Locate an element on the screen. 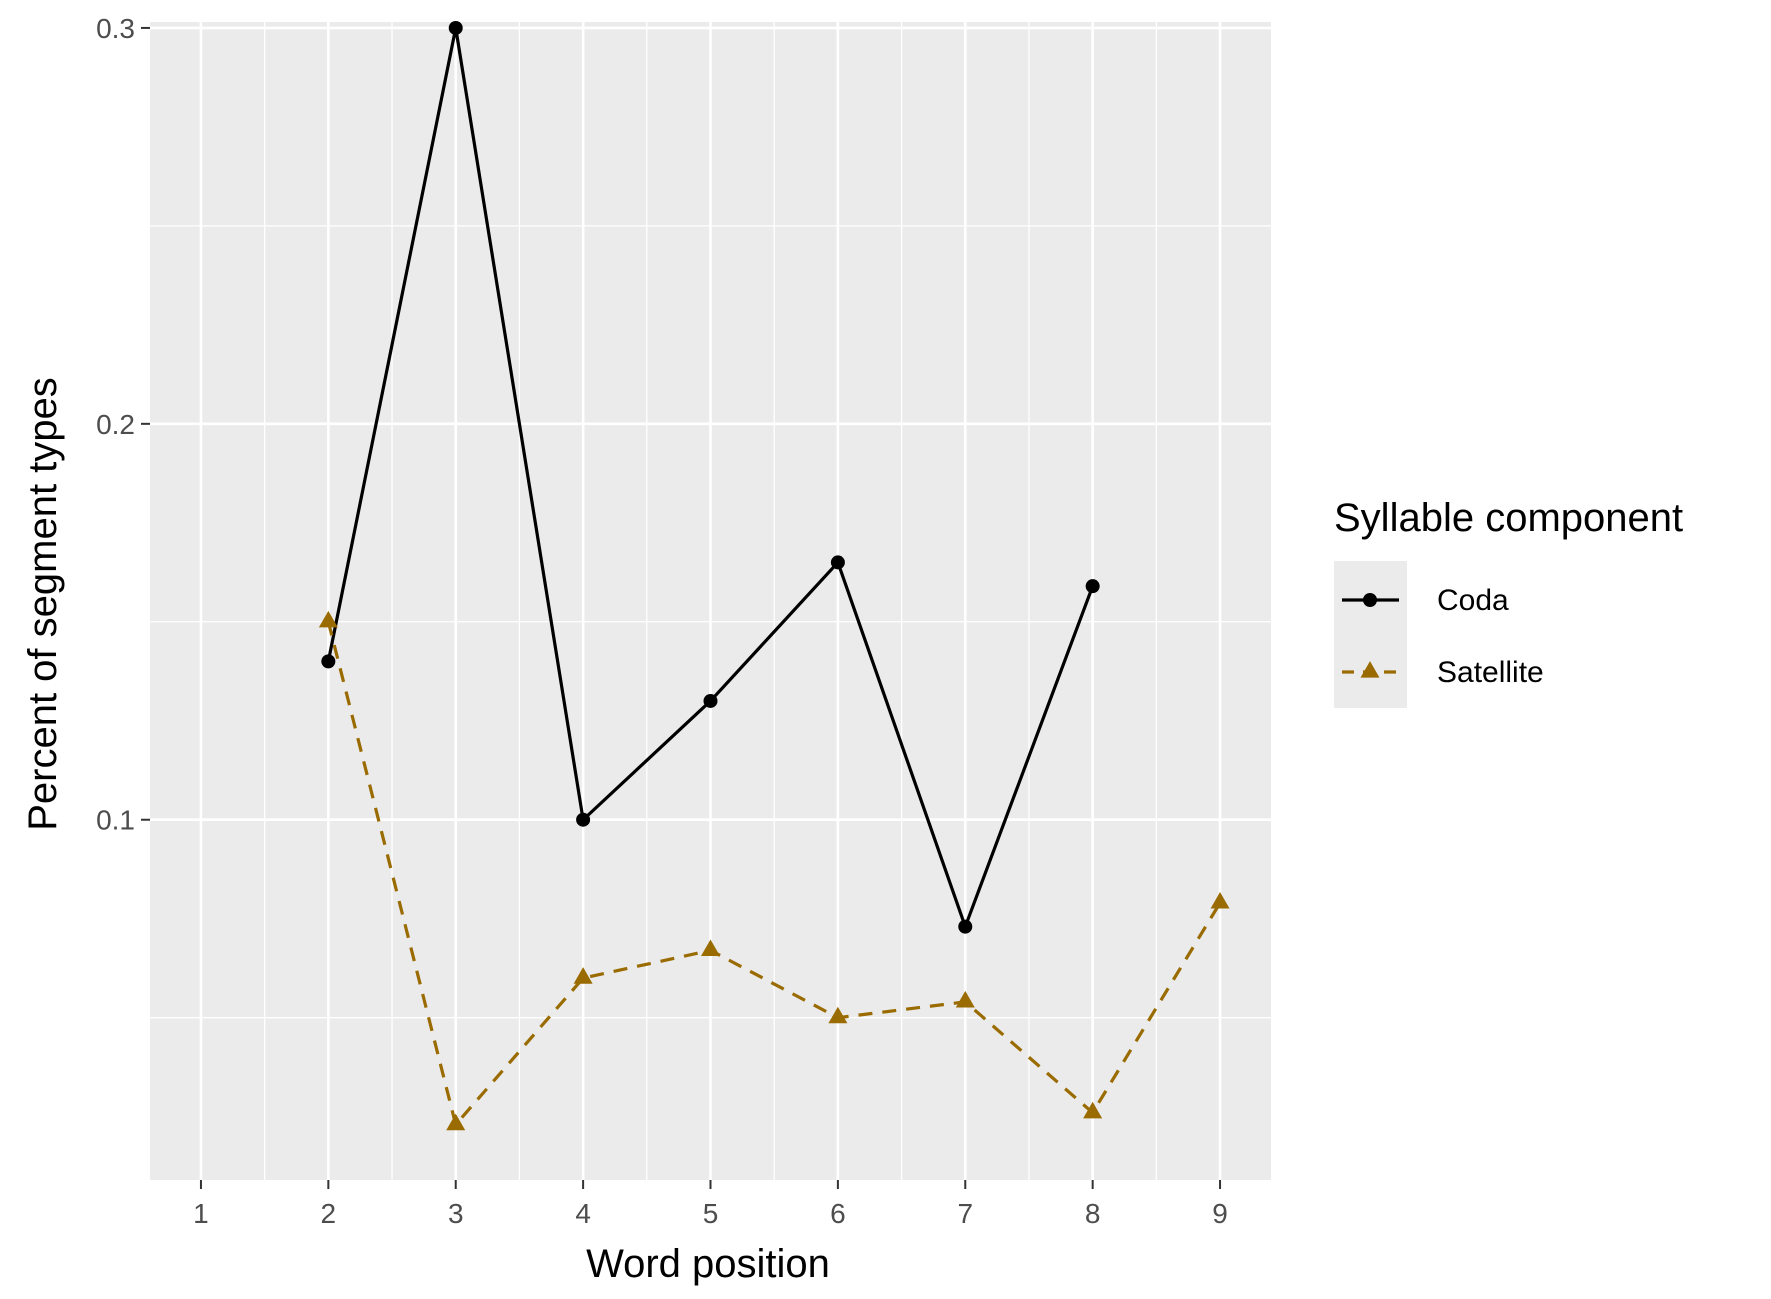 The height and width of the screenshot is (1299, 1771). legend-key-background is located at coordinates (1370, 634).